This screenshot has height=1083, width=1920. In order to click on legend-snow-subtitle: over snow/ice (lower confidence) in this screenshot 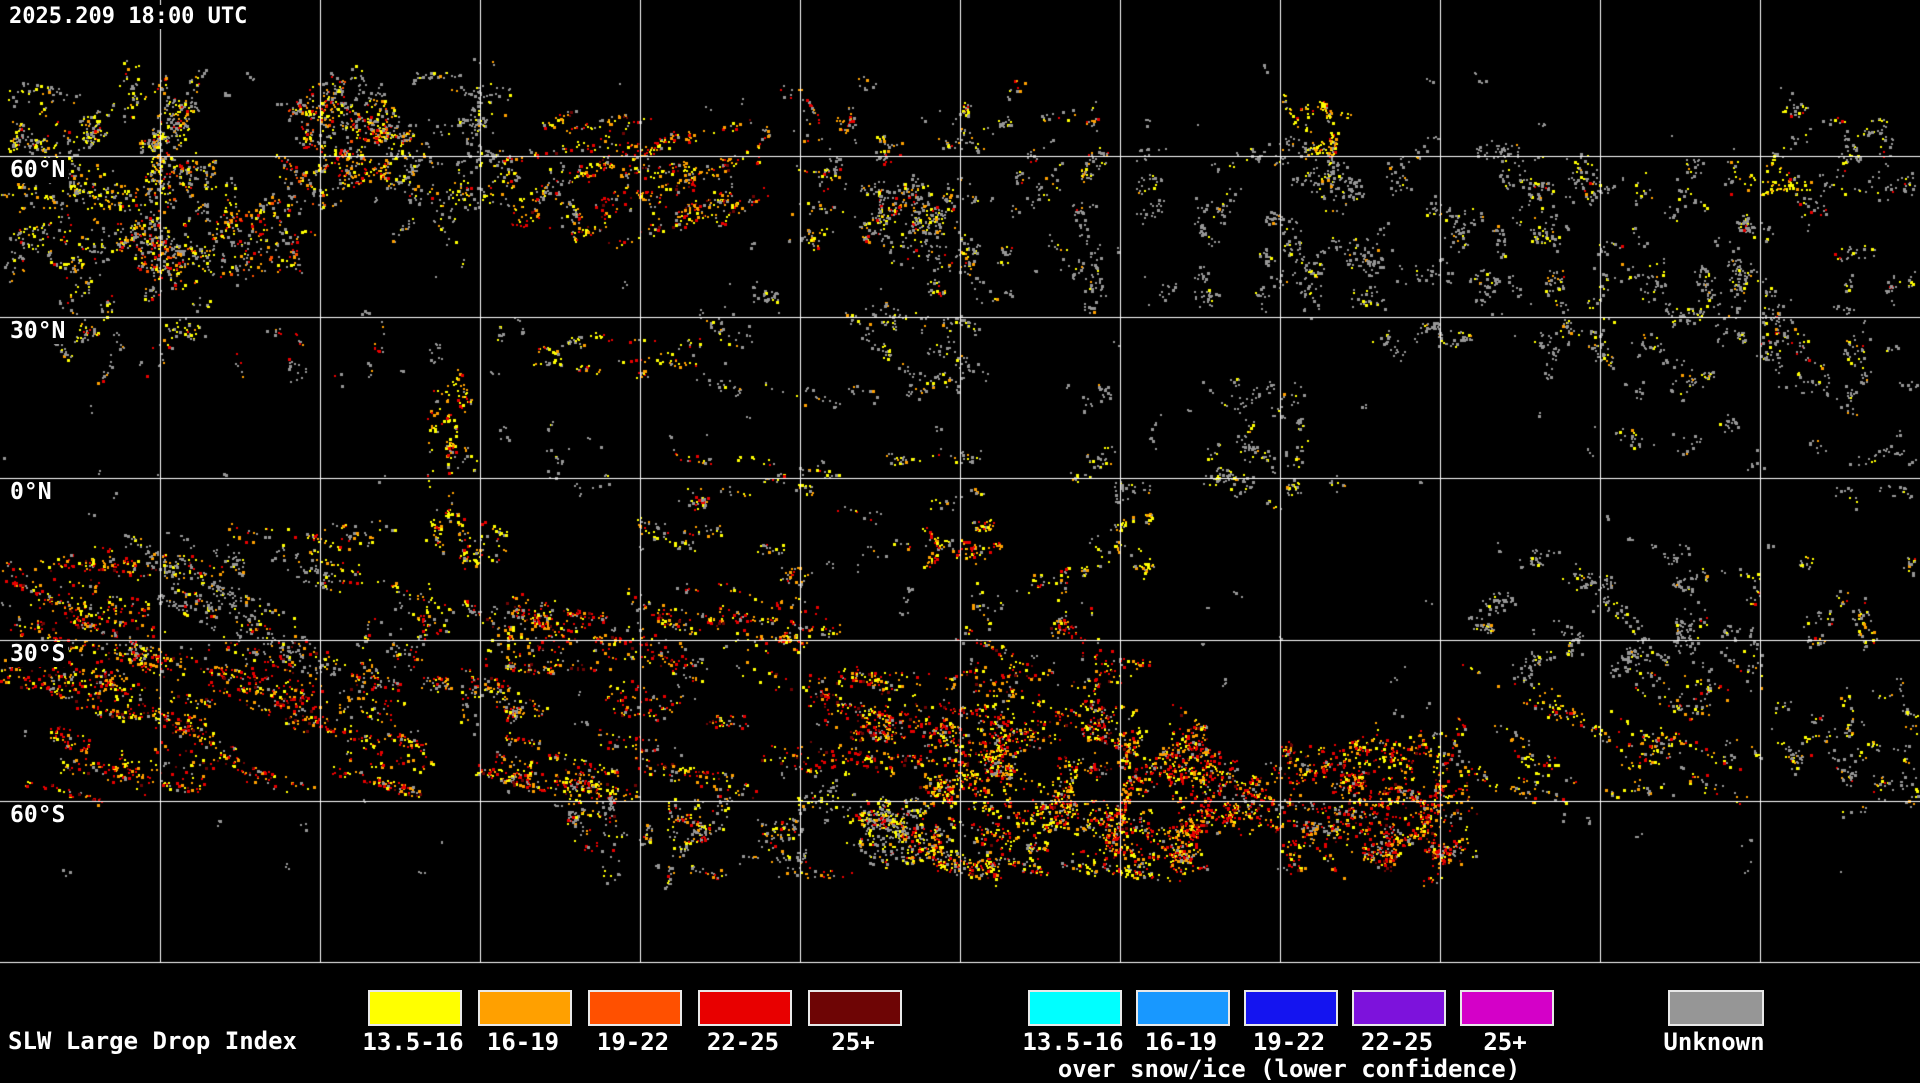, I will do `click(1289, 1069)`.